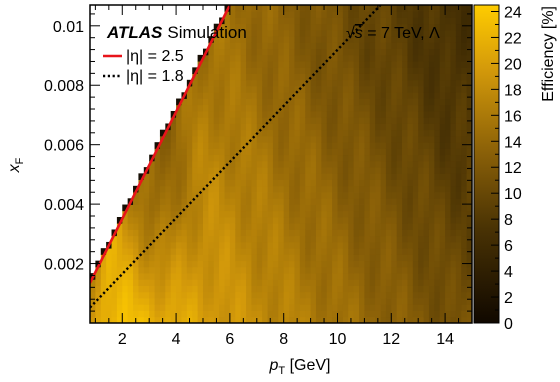 The image size is (560, 382). Describe the element at coordinates (513, 194) in the screenshot. I see `colorbar-tick-label: 10` at that location.